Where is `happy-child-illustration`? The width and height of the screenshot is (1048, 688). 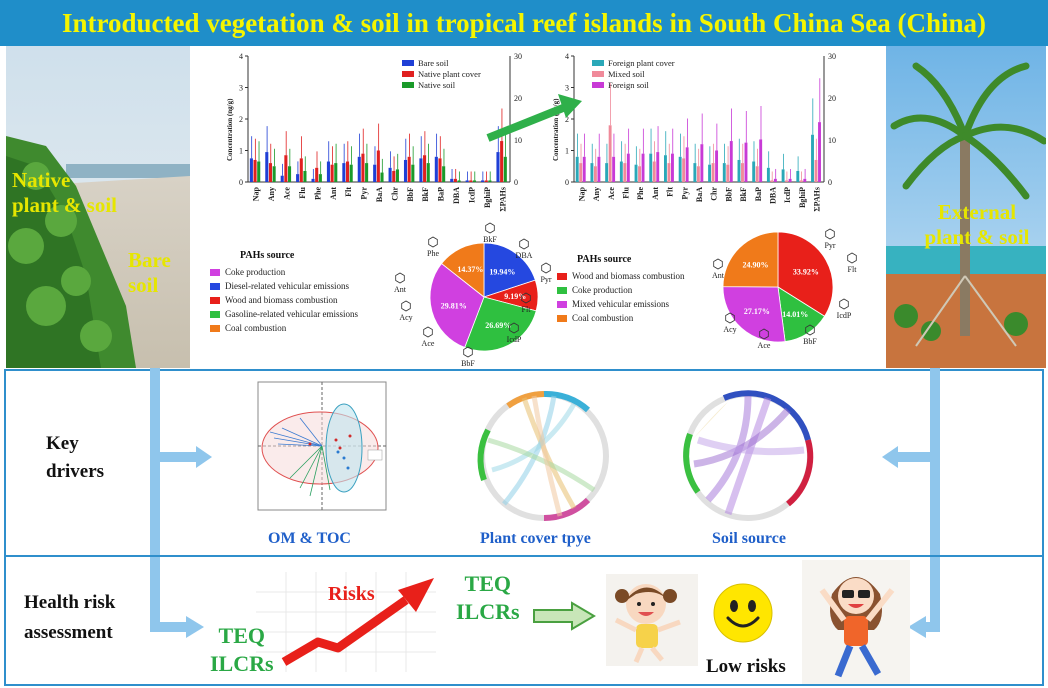 happy-child-illustration is located at coordinates (652, 620).